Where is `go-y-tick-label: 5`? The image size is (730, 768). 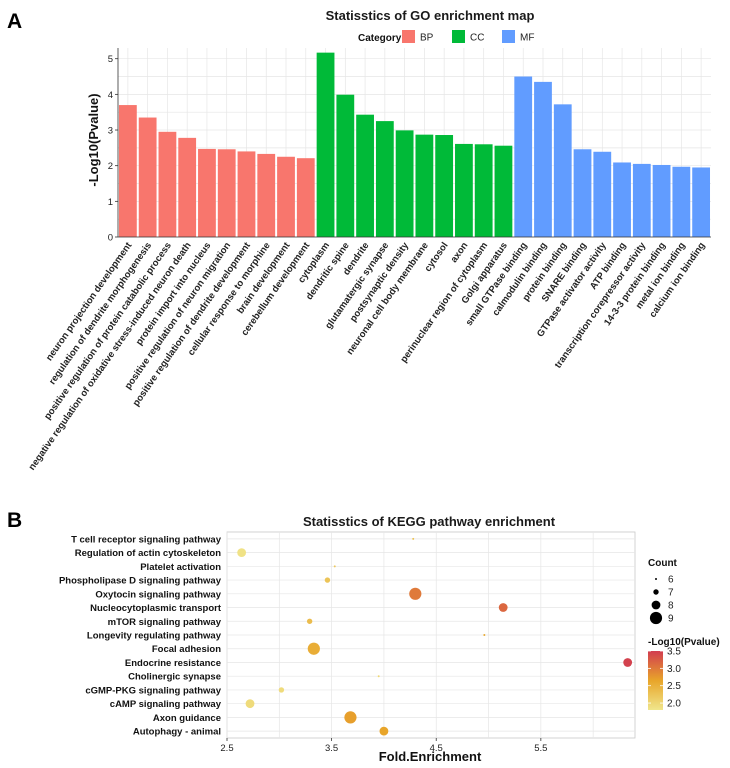
go-y-tick-label: 5 is located at coordinates (110, 59).